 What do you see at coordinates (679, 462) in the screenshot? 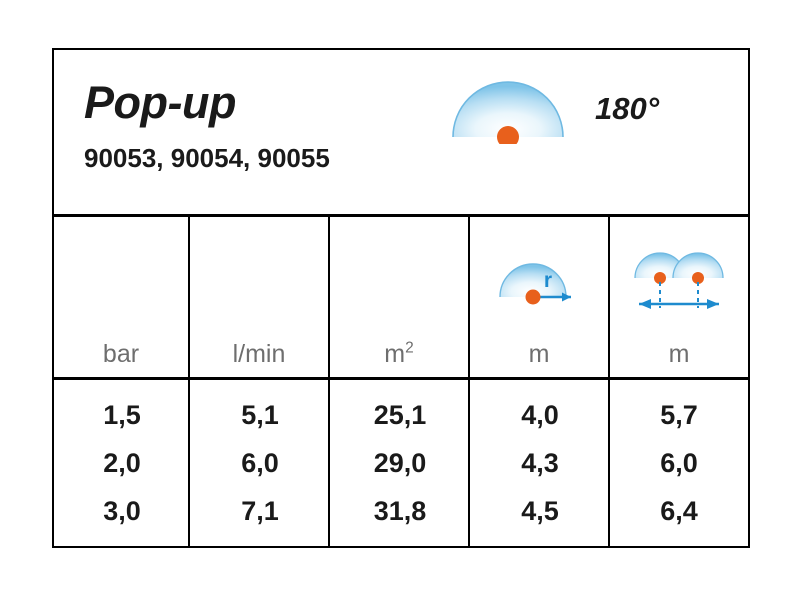
I see `cell-spacing: 6,0` at bounding box center [679, 462].